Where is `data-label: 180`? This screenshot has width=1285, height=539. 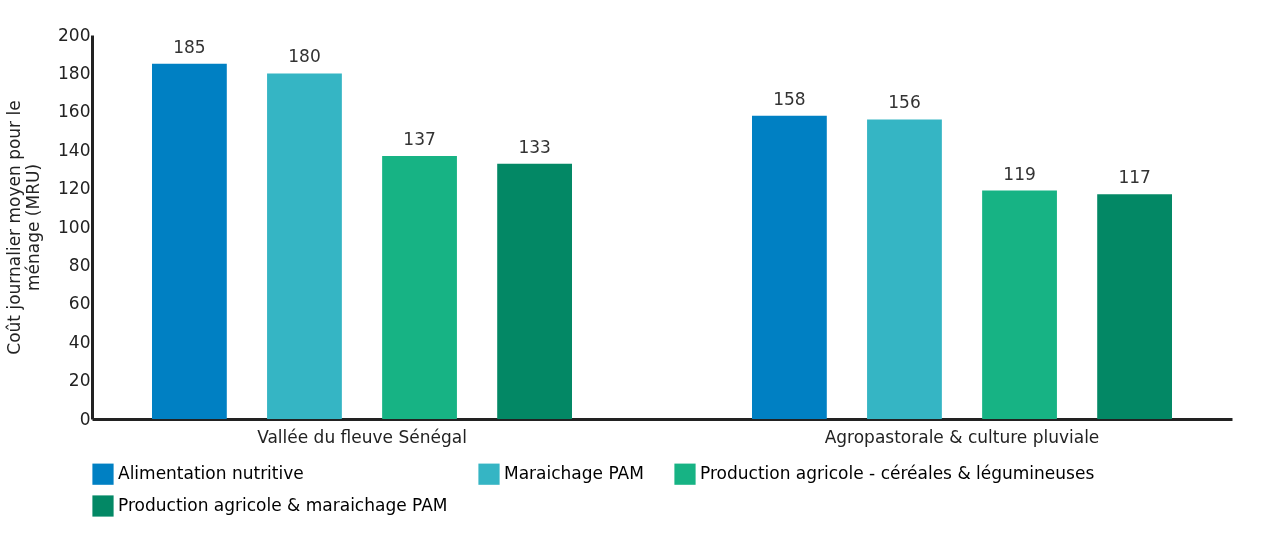
data-label: 180 is located at coordinates (304, 56).